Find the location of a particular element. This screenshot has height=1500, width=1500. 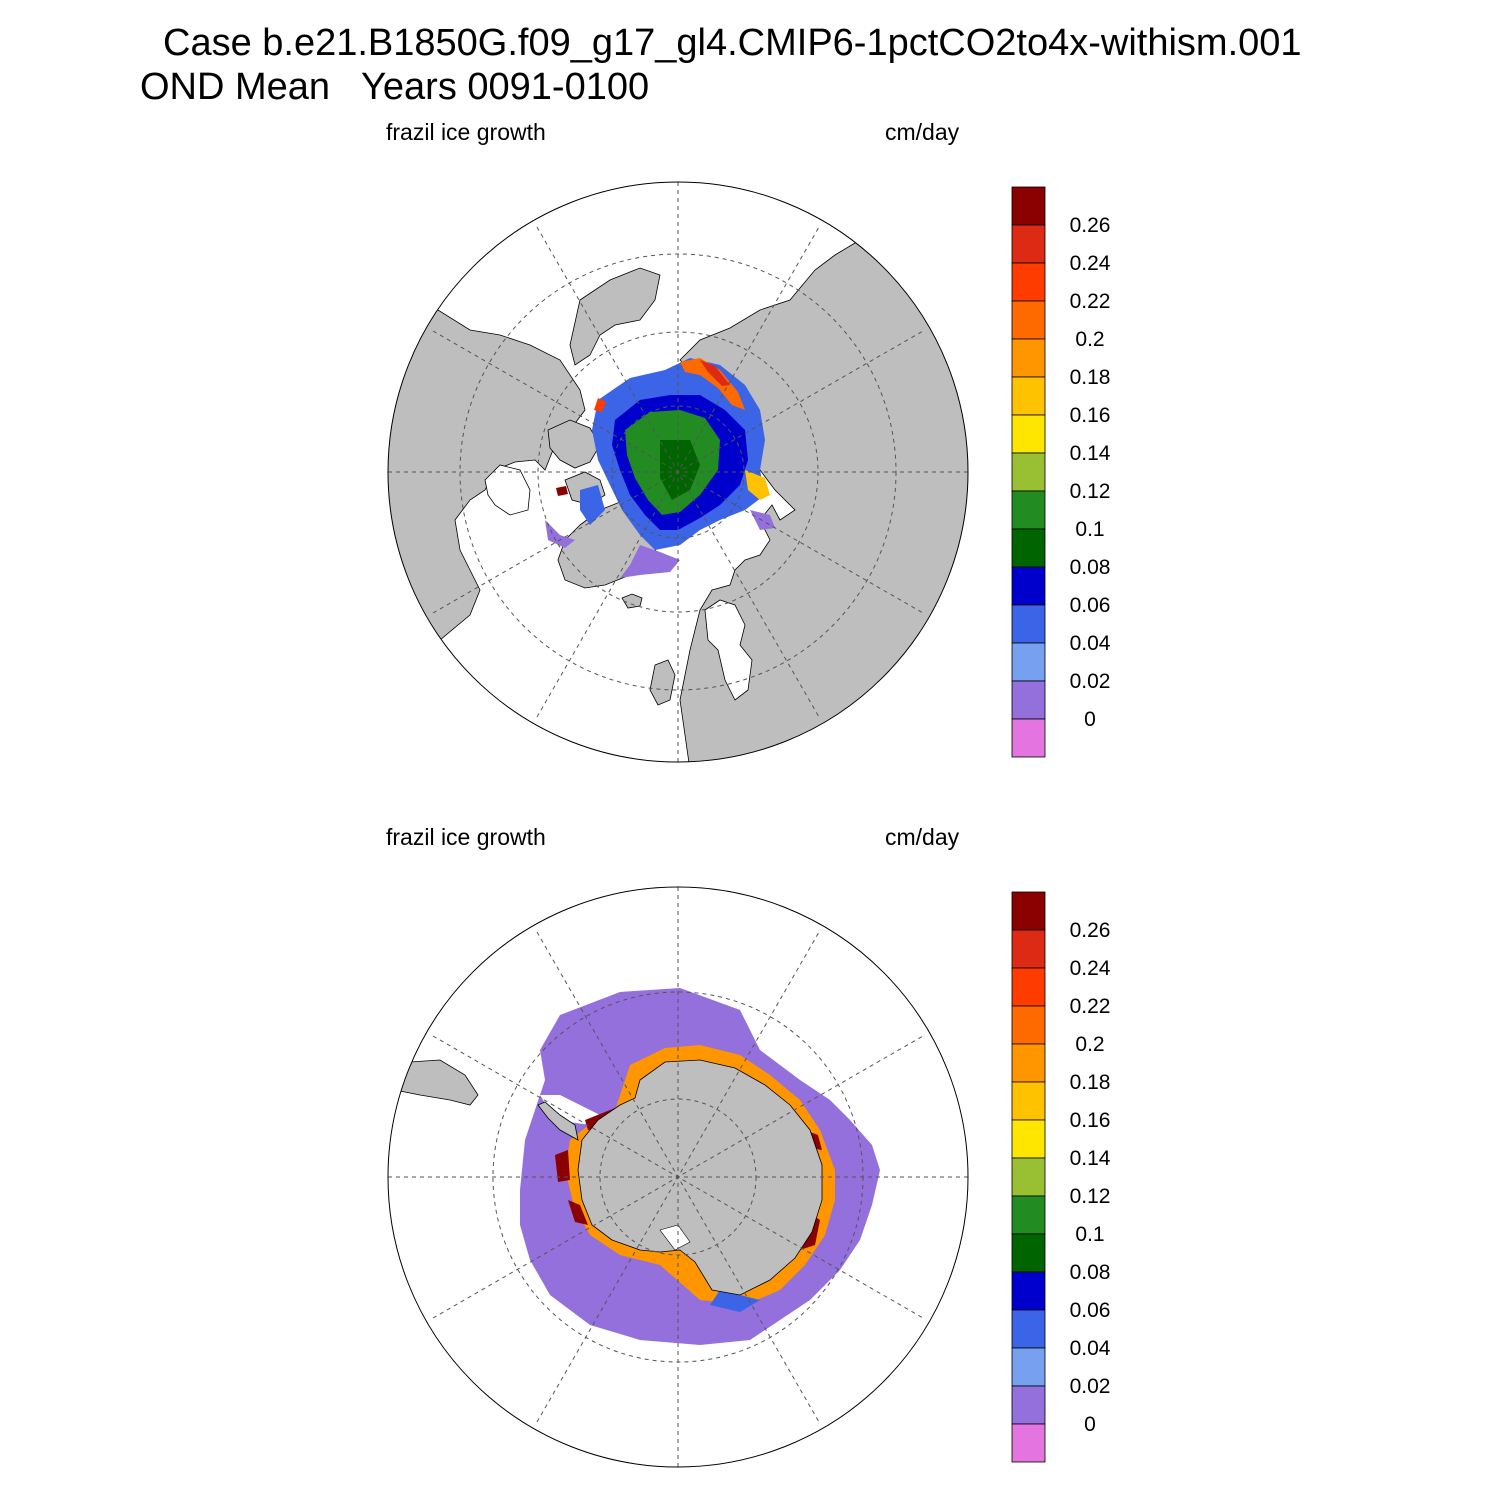

north-colorbar-tick-label: 0.14 is located at coordinates (1090, 453).